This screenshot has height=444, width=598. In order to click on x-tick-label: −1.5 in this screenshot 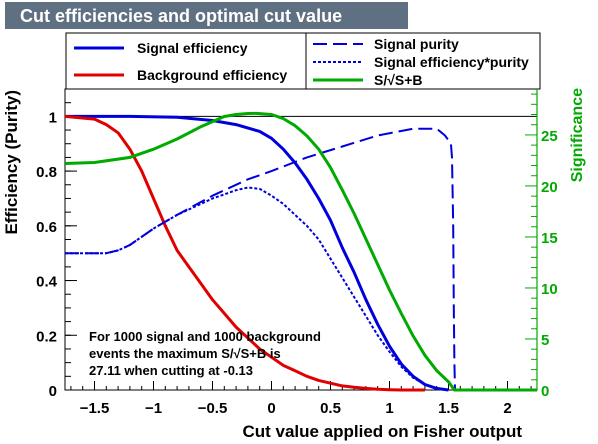, I will do `click(95, 408)`.